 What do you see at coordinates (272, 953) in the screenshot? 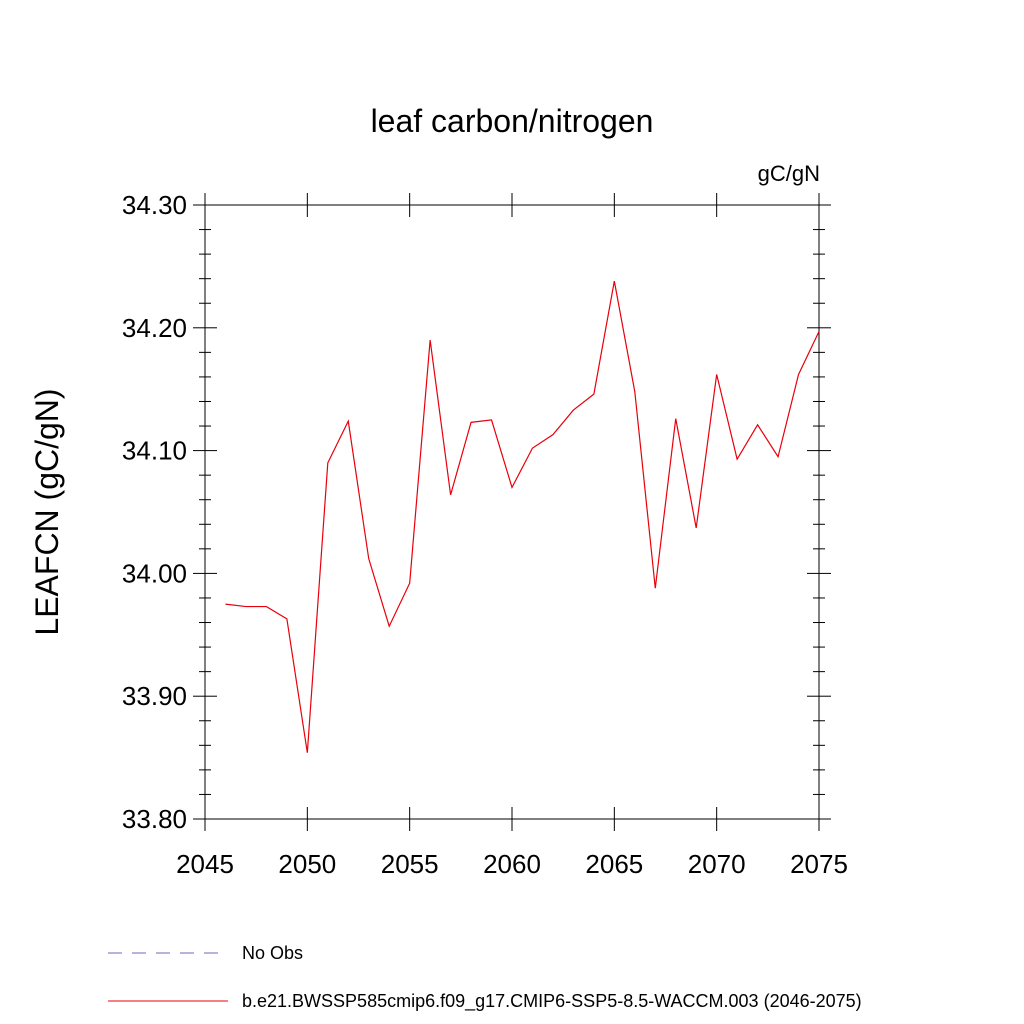
I see `legend-label: No Obs` at bounding box center [272, 953].